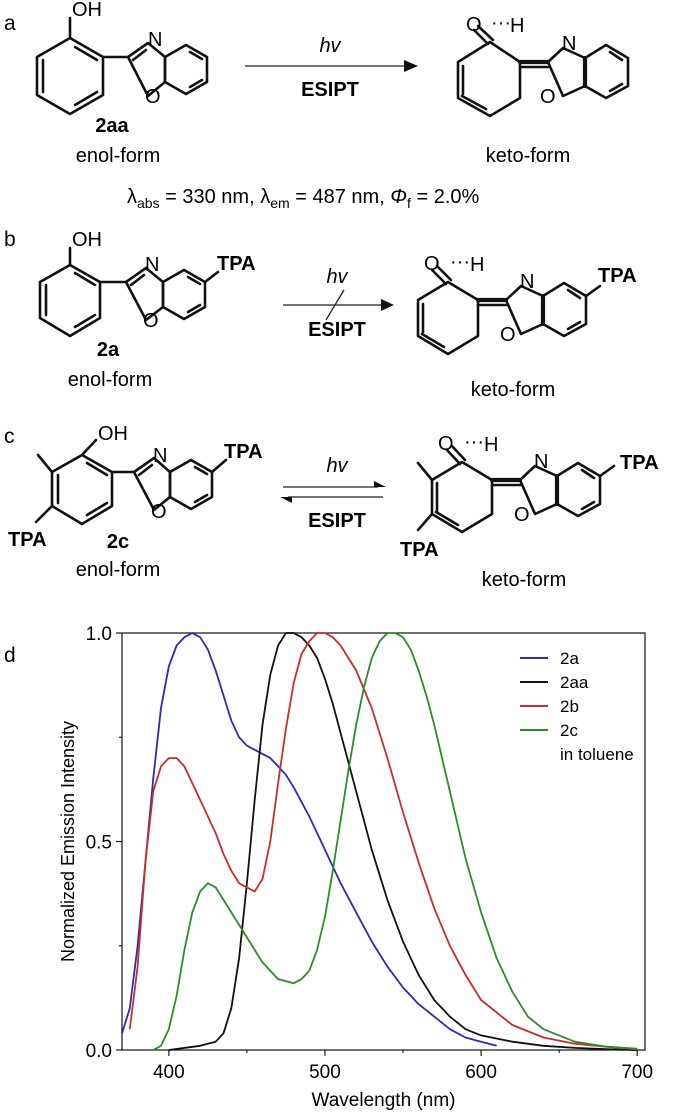  Describe the element at coordinates (384, 1100) in the screenshot. I see `x-axis-label: Wavelength (nm)` at that location.